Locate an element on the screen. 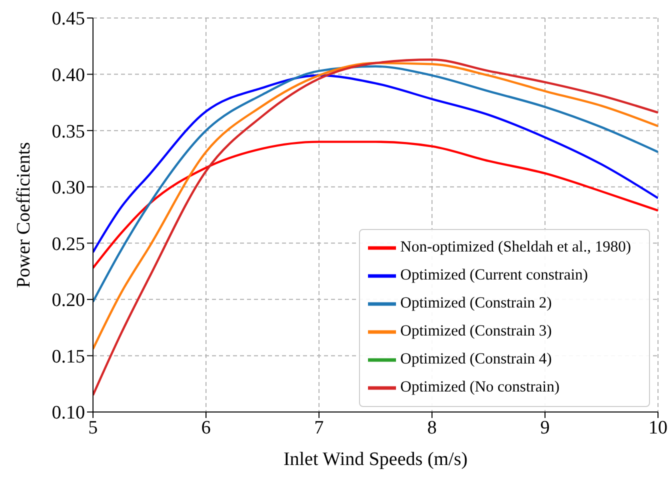 Image resolution: width=668 pixels, height=477 pixels. legend-label: Optimized (Constrain 4) is located at coordinates (476, 359).